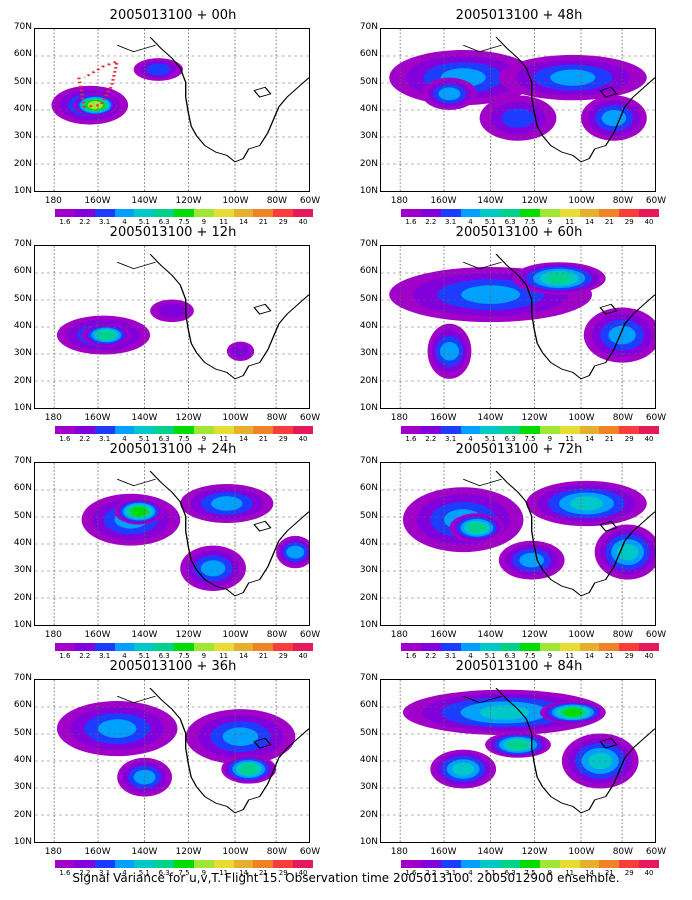 The width and height of the screenshot is (692, 900). What do you see at coordinates (53, 418) in the screenshot?
I see `longitude-label: 180` at bounding box center [53, 418].